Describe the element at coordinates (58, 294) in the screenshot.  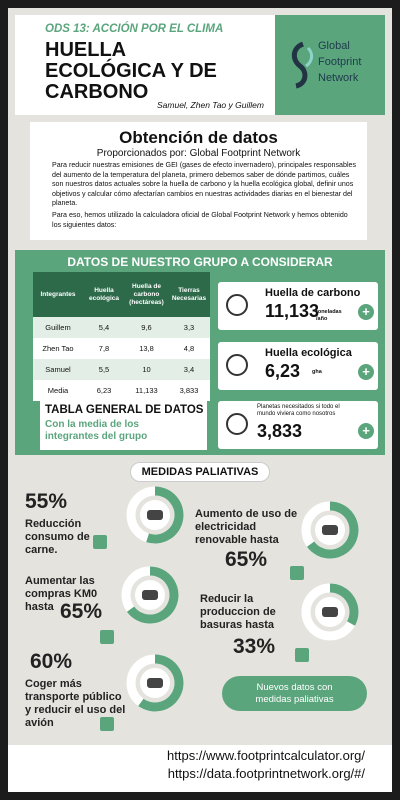
I see `table-header: Integrantes` at that location.